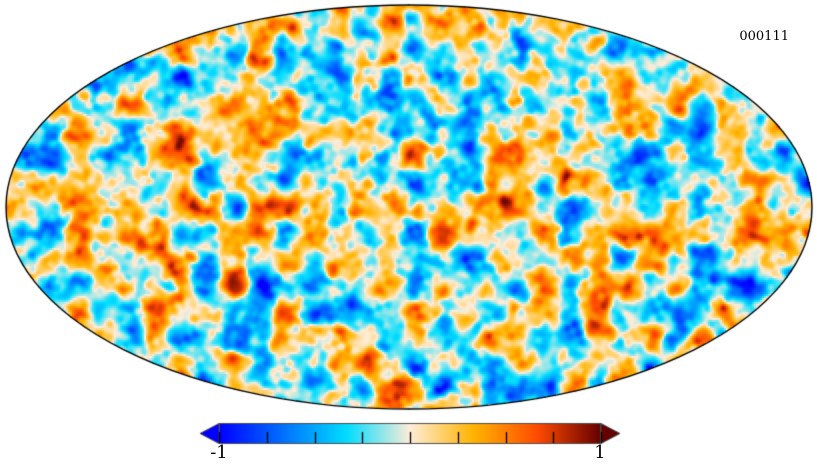 This screenshot has height=474, width=817. What do you see at coordinates (764, 36) in the screenshot?
I see `run-id-label: 000111` at bounding box center [764, 36].